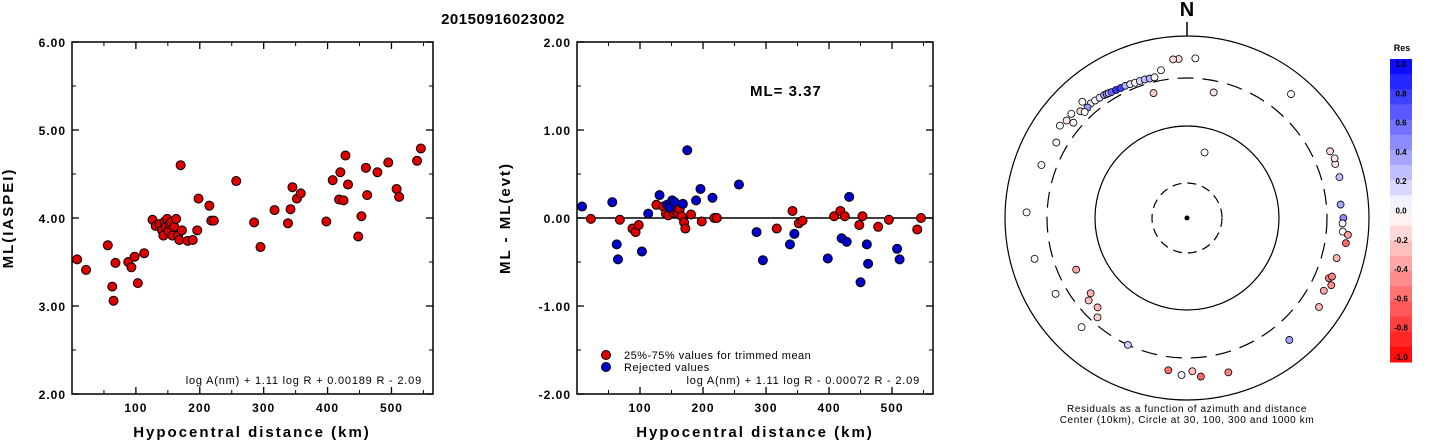  Describe the element at coordinates (1401, 240) in the screenshot. I see `colorbar-tick-label: -0.2` at that location.